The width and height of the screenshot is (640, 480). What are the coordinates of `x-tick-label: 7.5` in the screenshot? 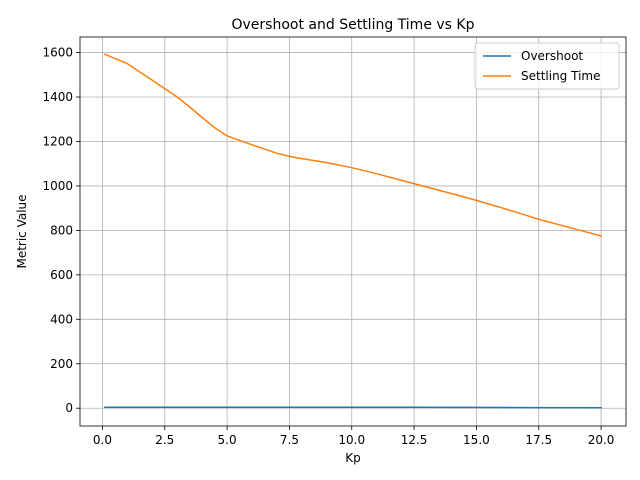 It's located at (289, 440).